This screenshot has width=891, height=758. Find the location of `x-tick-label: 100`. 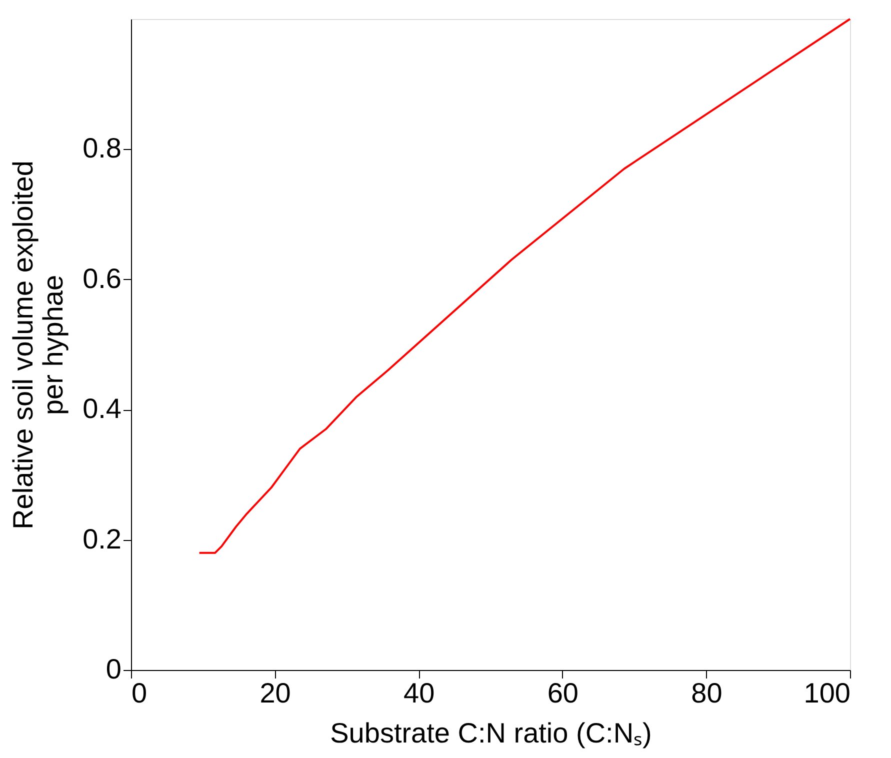

x-tick-label: 100 is located at coordinates (827, 693).